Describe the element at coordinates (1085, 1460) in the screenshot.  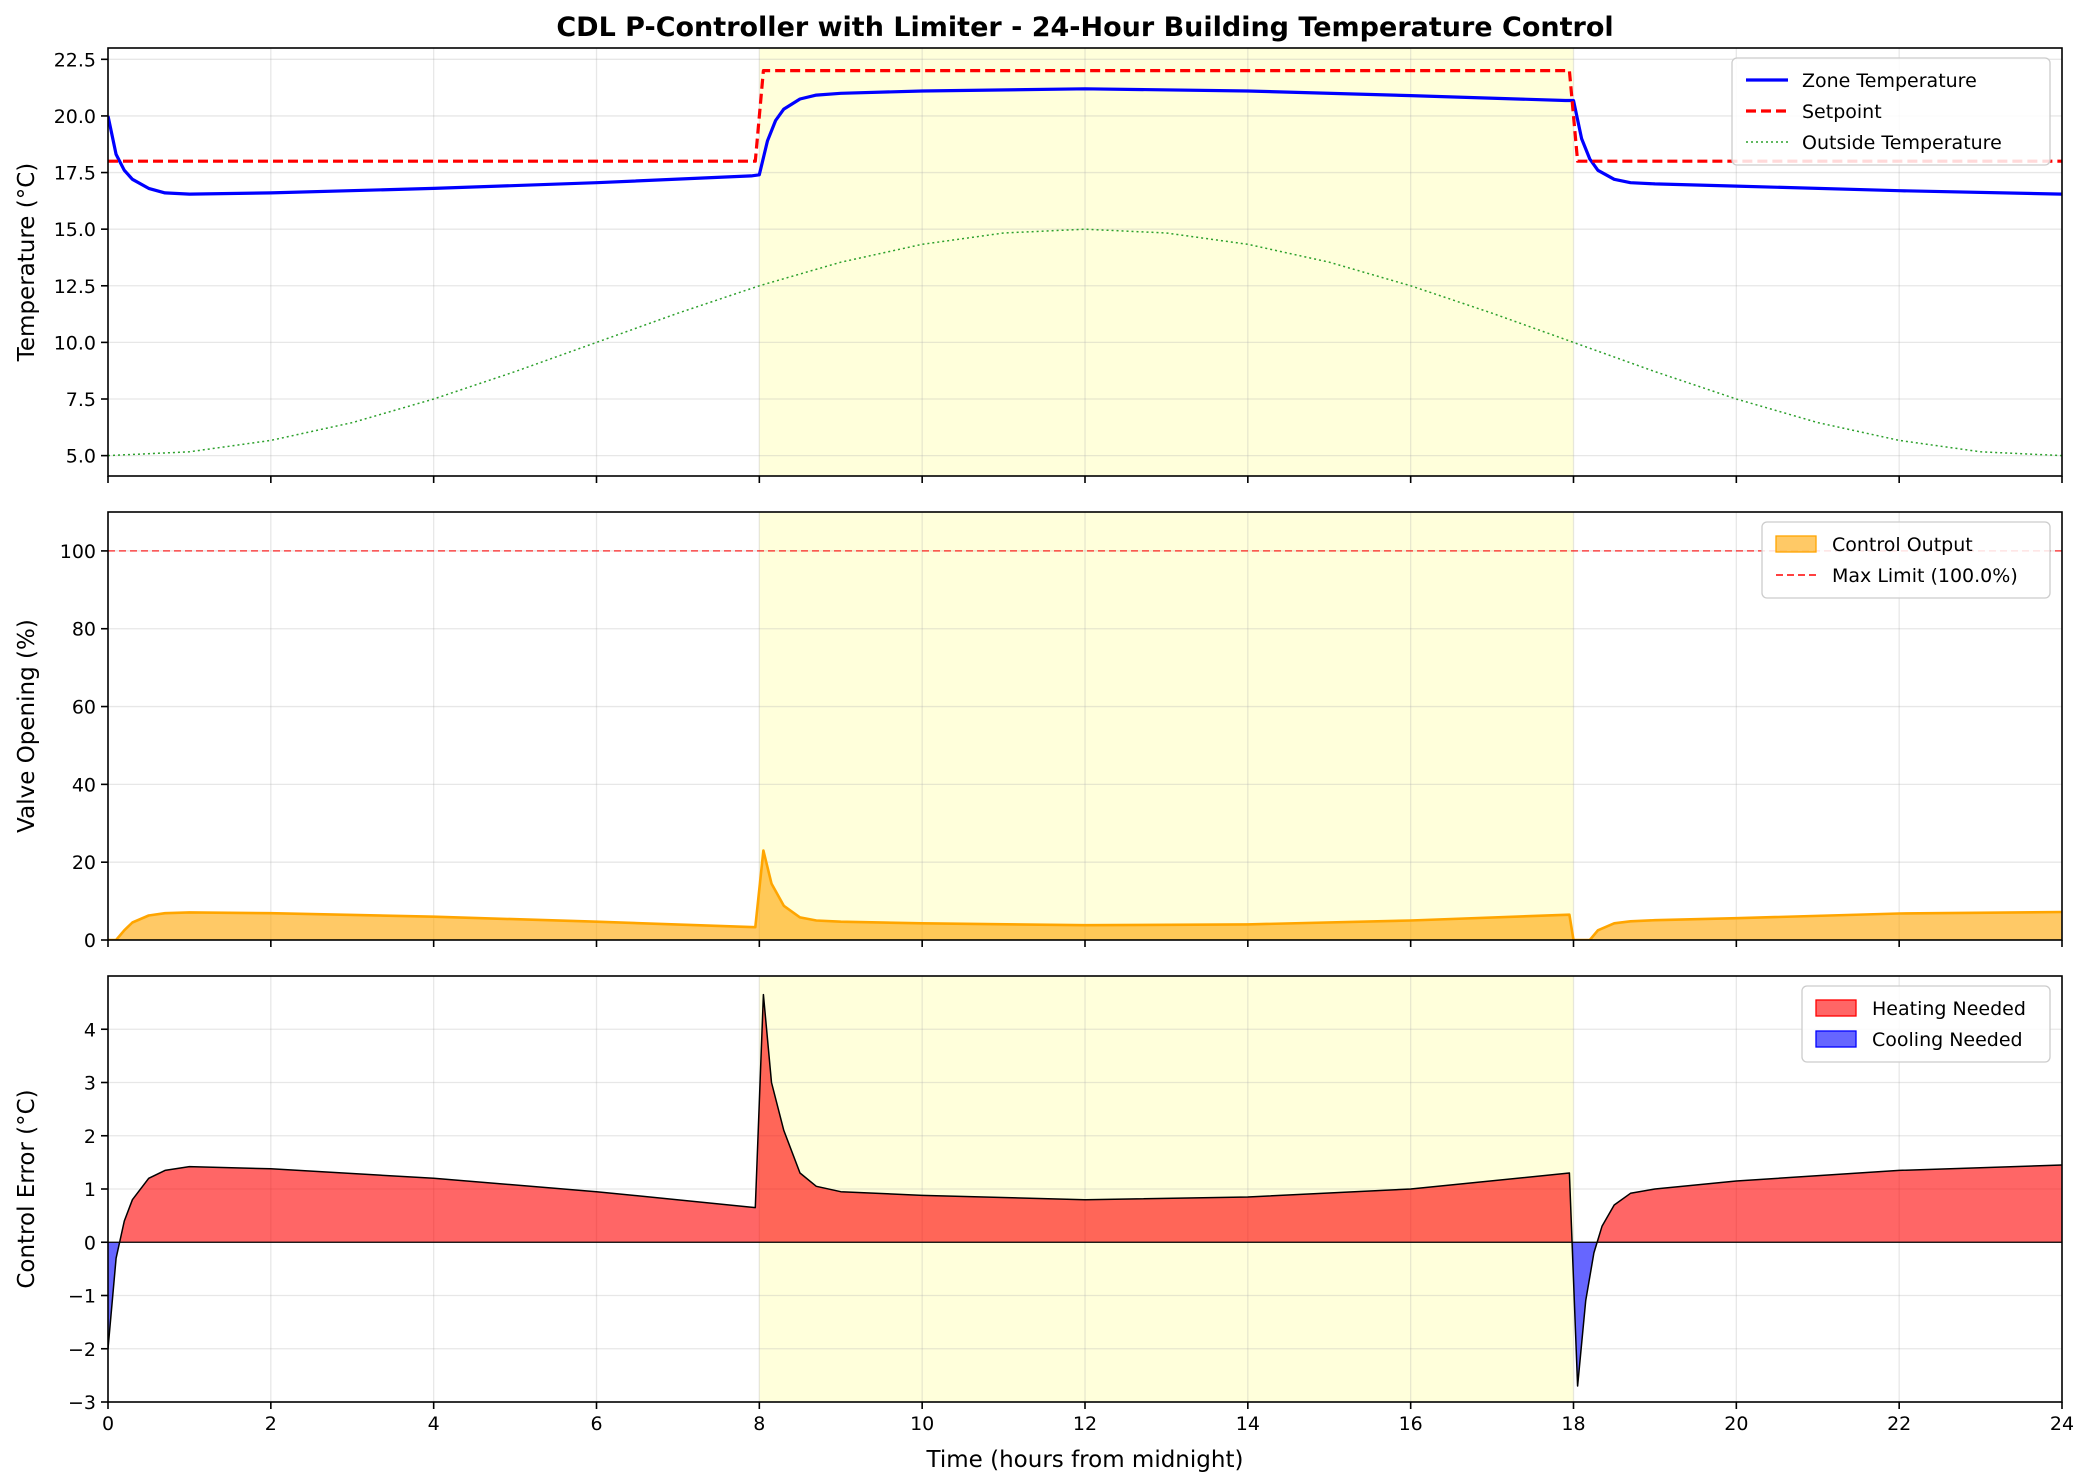
I see `x-axis-label: Time (hours from midnight)` at that location.